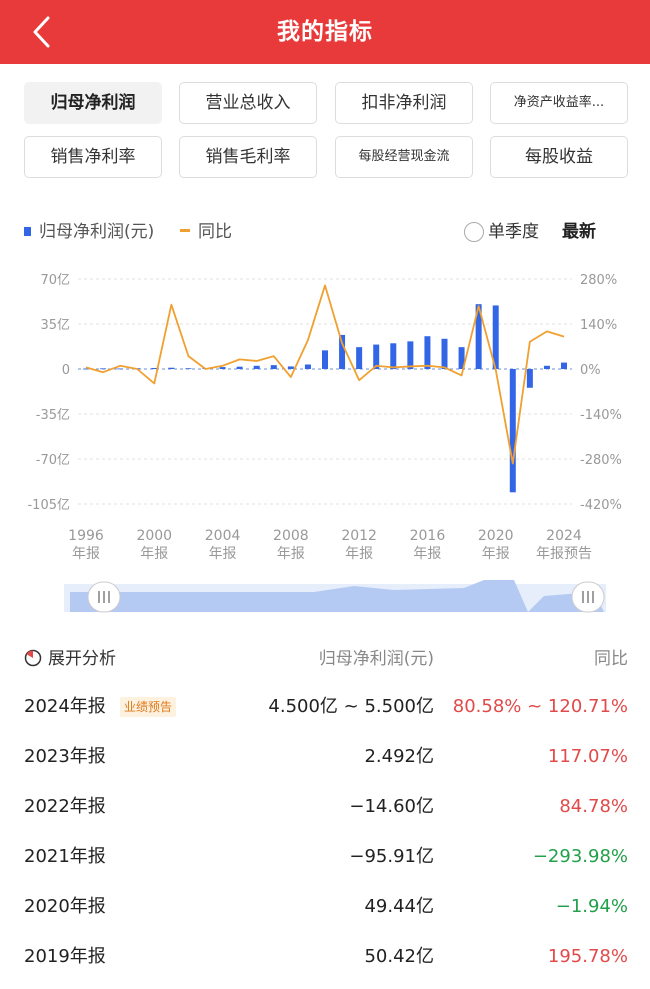  What do you see at coordinates (104, 597) in the screenshot?
I see `slider-handle-left` at bounding box center [104, 597].